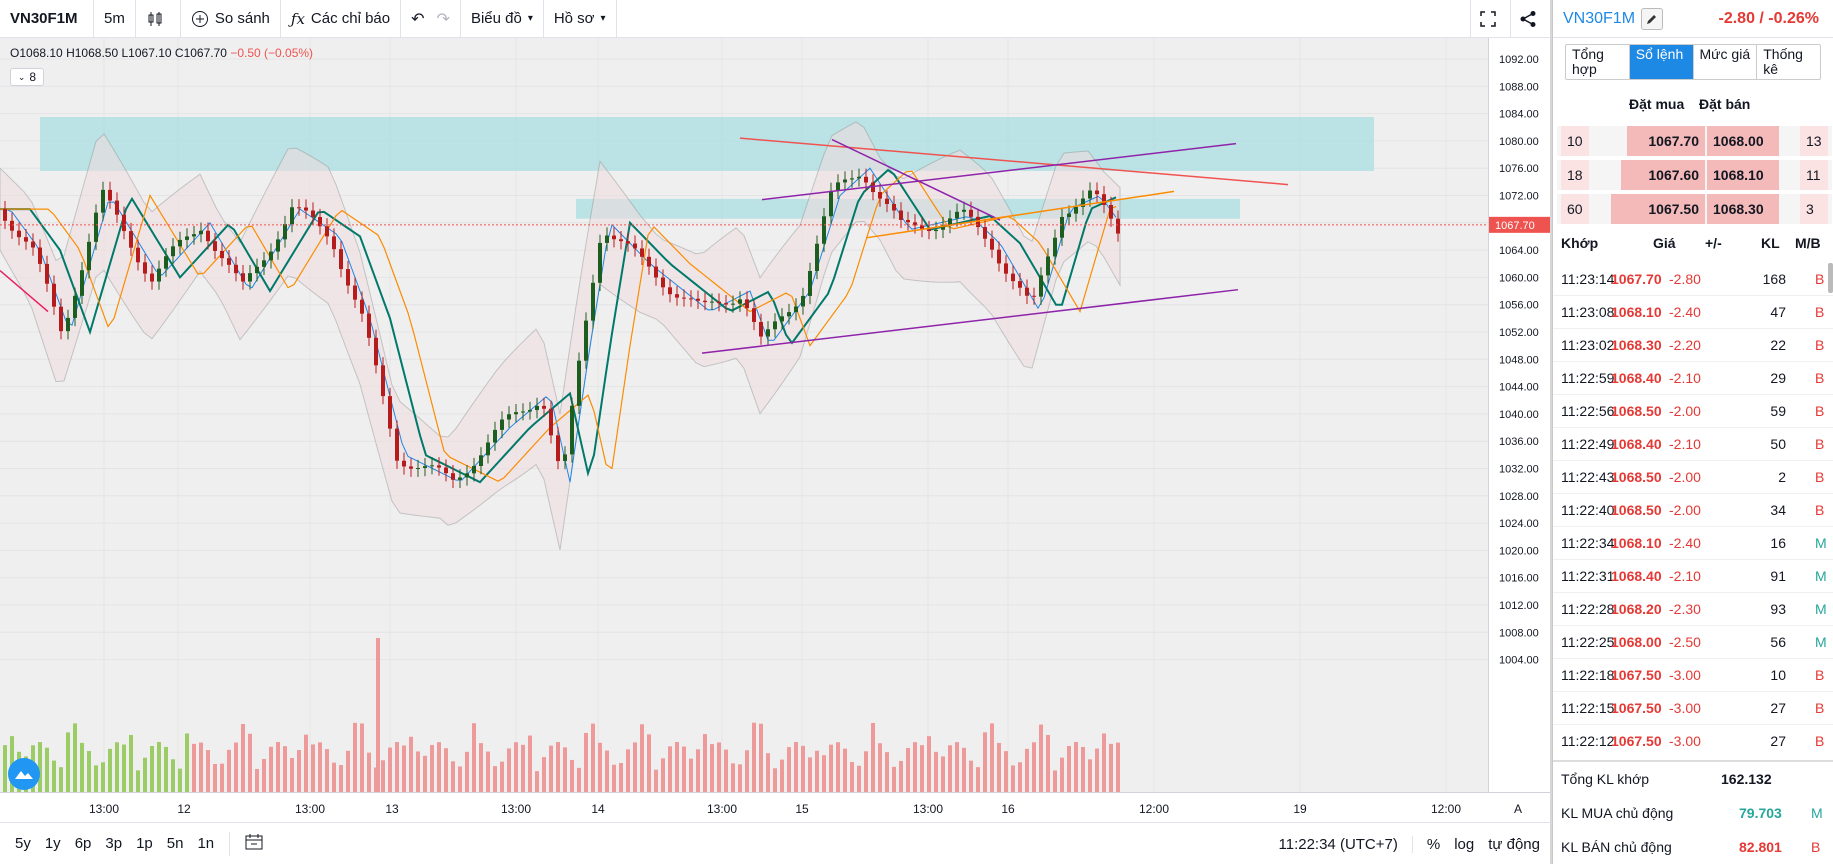  Describe the element at coordinates (1726, 62) in the screenshot. I see `tab-price-levels: Mức giá` at that location.